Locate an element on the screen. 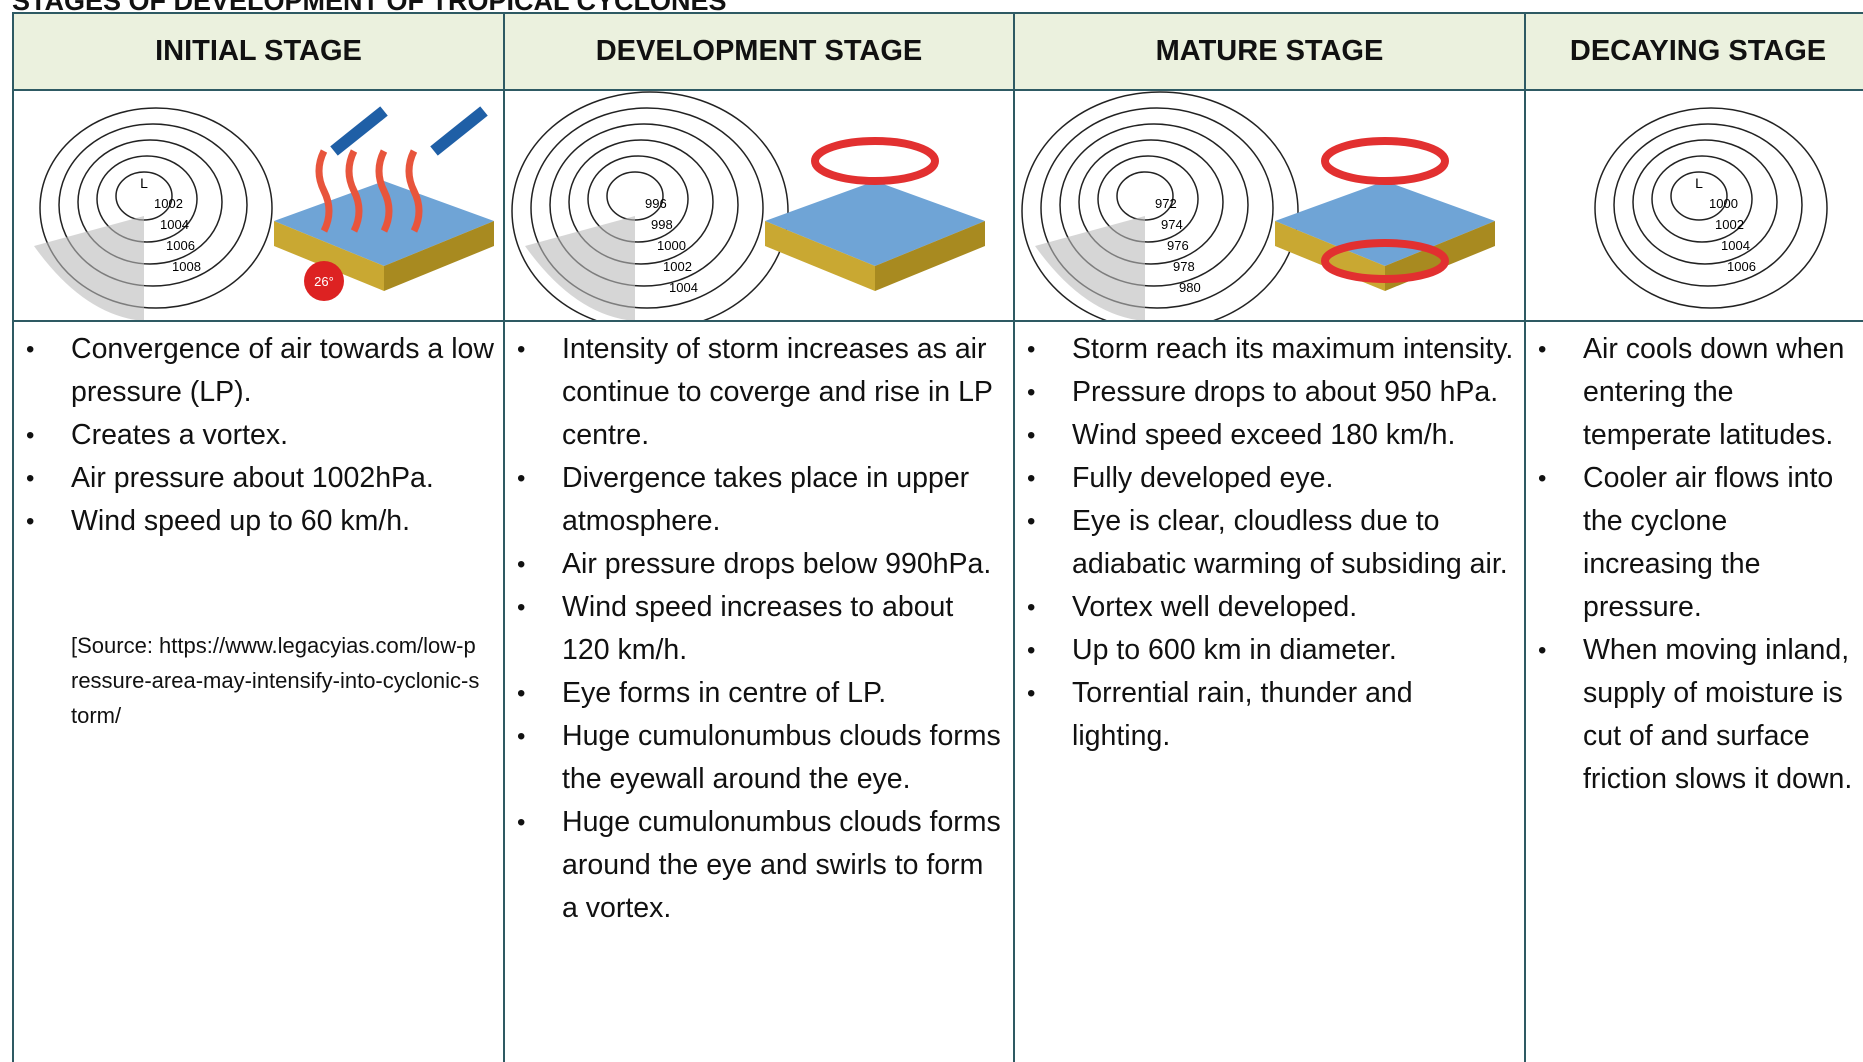 This screenshot has width=1863, height=1062. isobar-diagram: L 1002 1004 1006 1008 26° is located at coordinates (264, 213).